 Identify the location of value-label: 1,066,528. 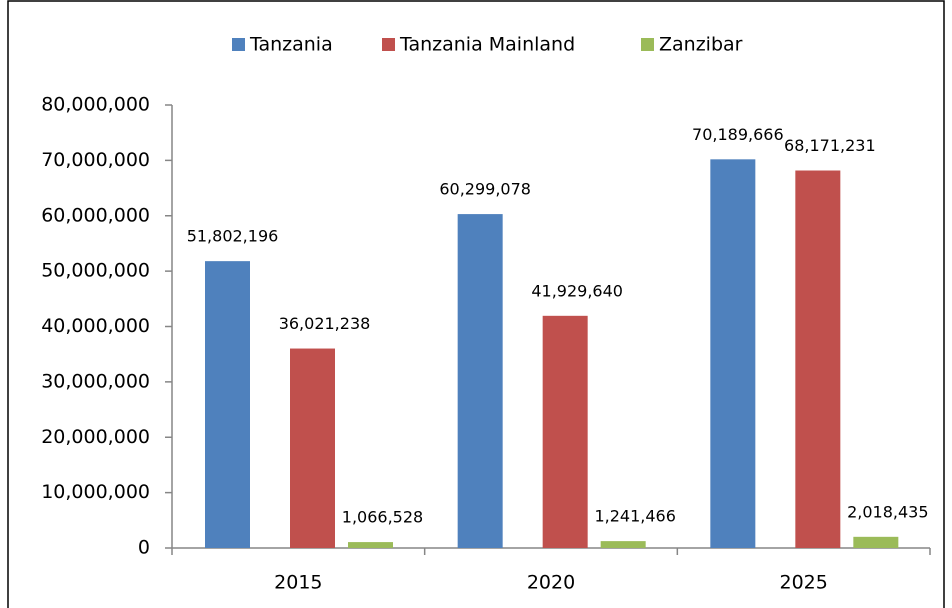
(382, 517).